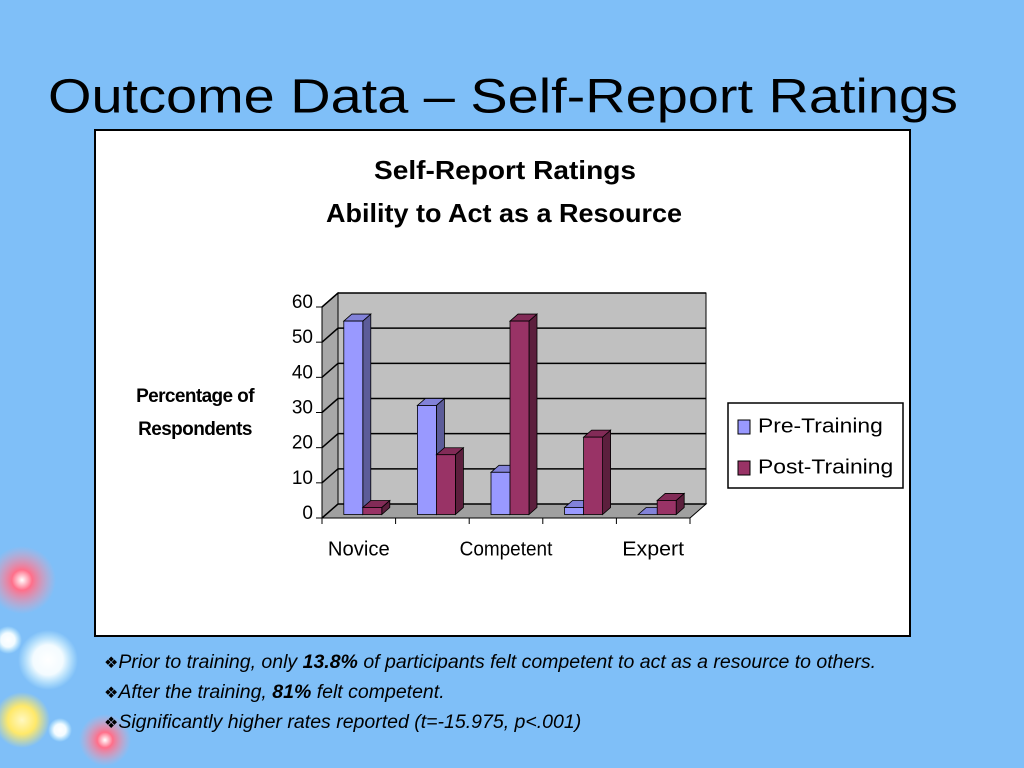  What do you see at coordinates (302, 337) in the screenshot?
I see `y-tick-label: 50` at bounding box center [302, 337].